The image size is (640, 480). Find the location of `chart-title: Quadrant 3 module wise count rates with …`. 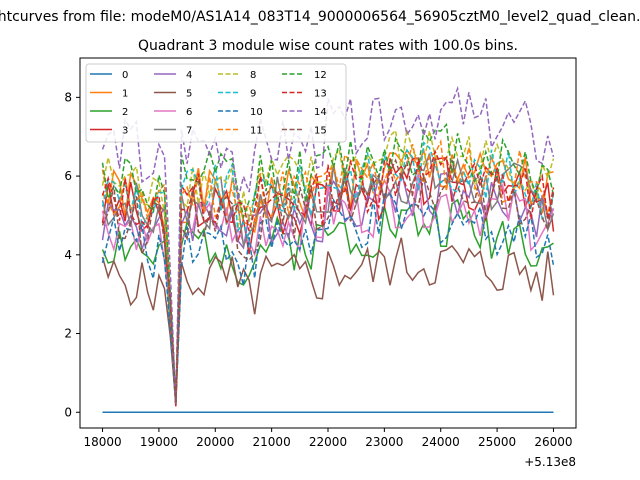

chart-title: Quadrant 3 module wise count rates with … is located at coordinates (328, 46).